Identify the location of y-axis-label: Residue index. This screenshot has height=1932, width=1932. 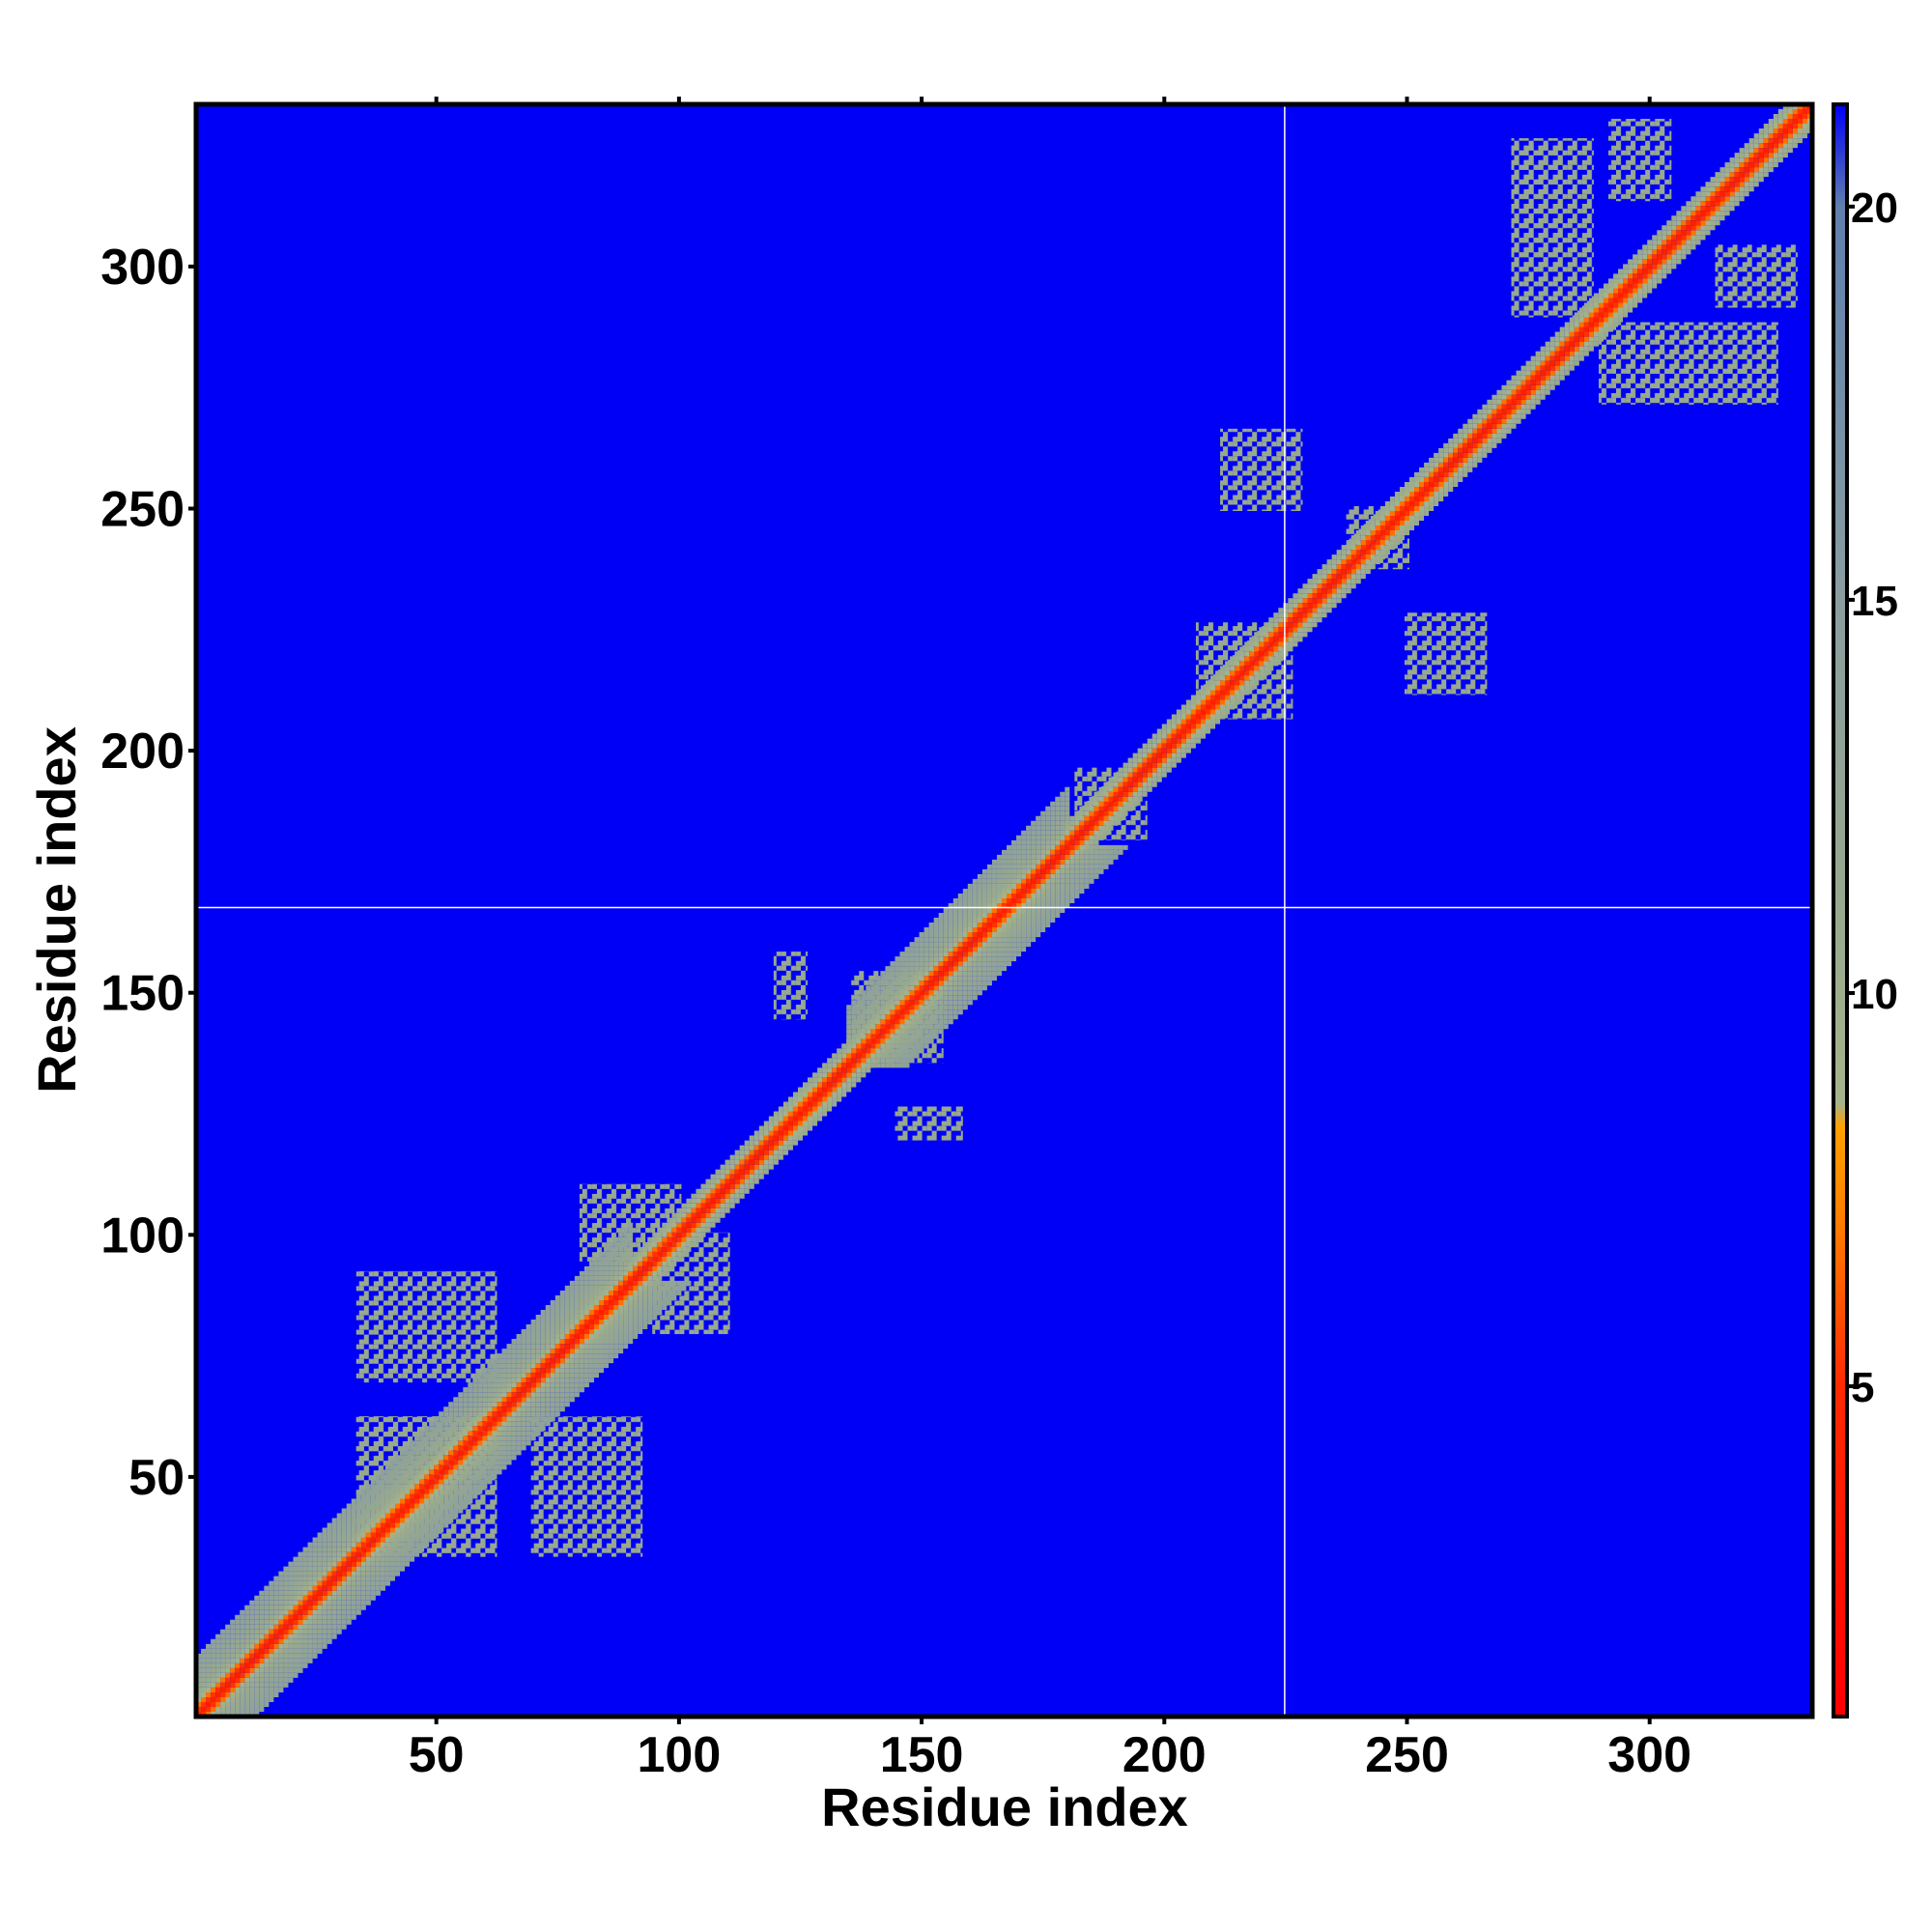
(56, 910).